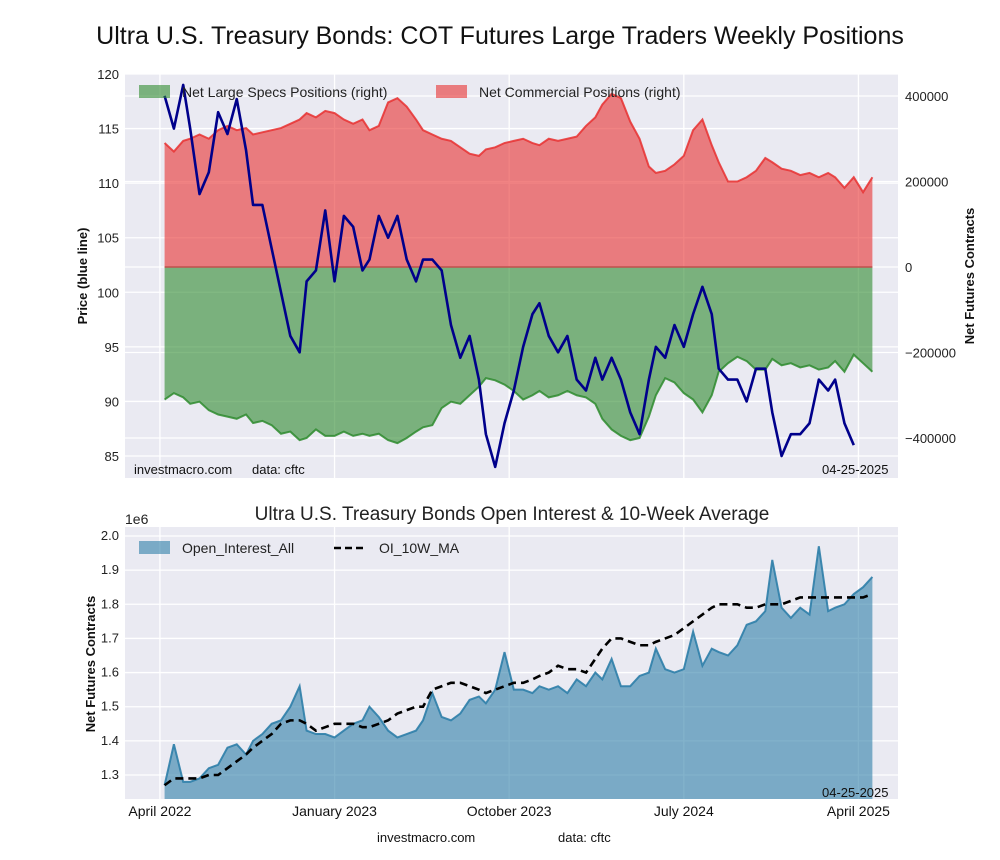 The height and width of the screenshot is (860, 1000). Describe the element at coordinates (159, 811) in the screenshot. I see `bottom-x-tick-label: April 2022` at that location.